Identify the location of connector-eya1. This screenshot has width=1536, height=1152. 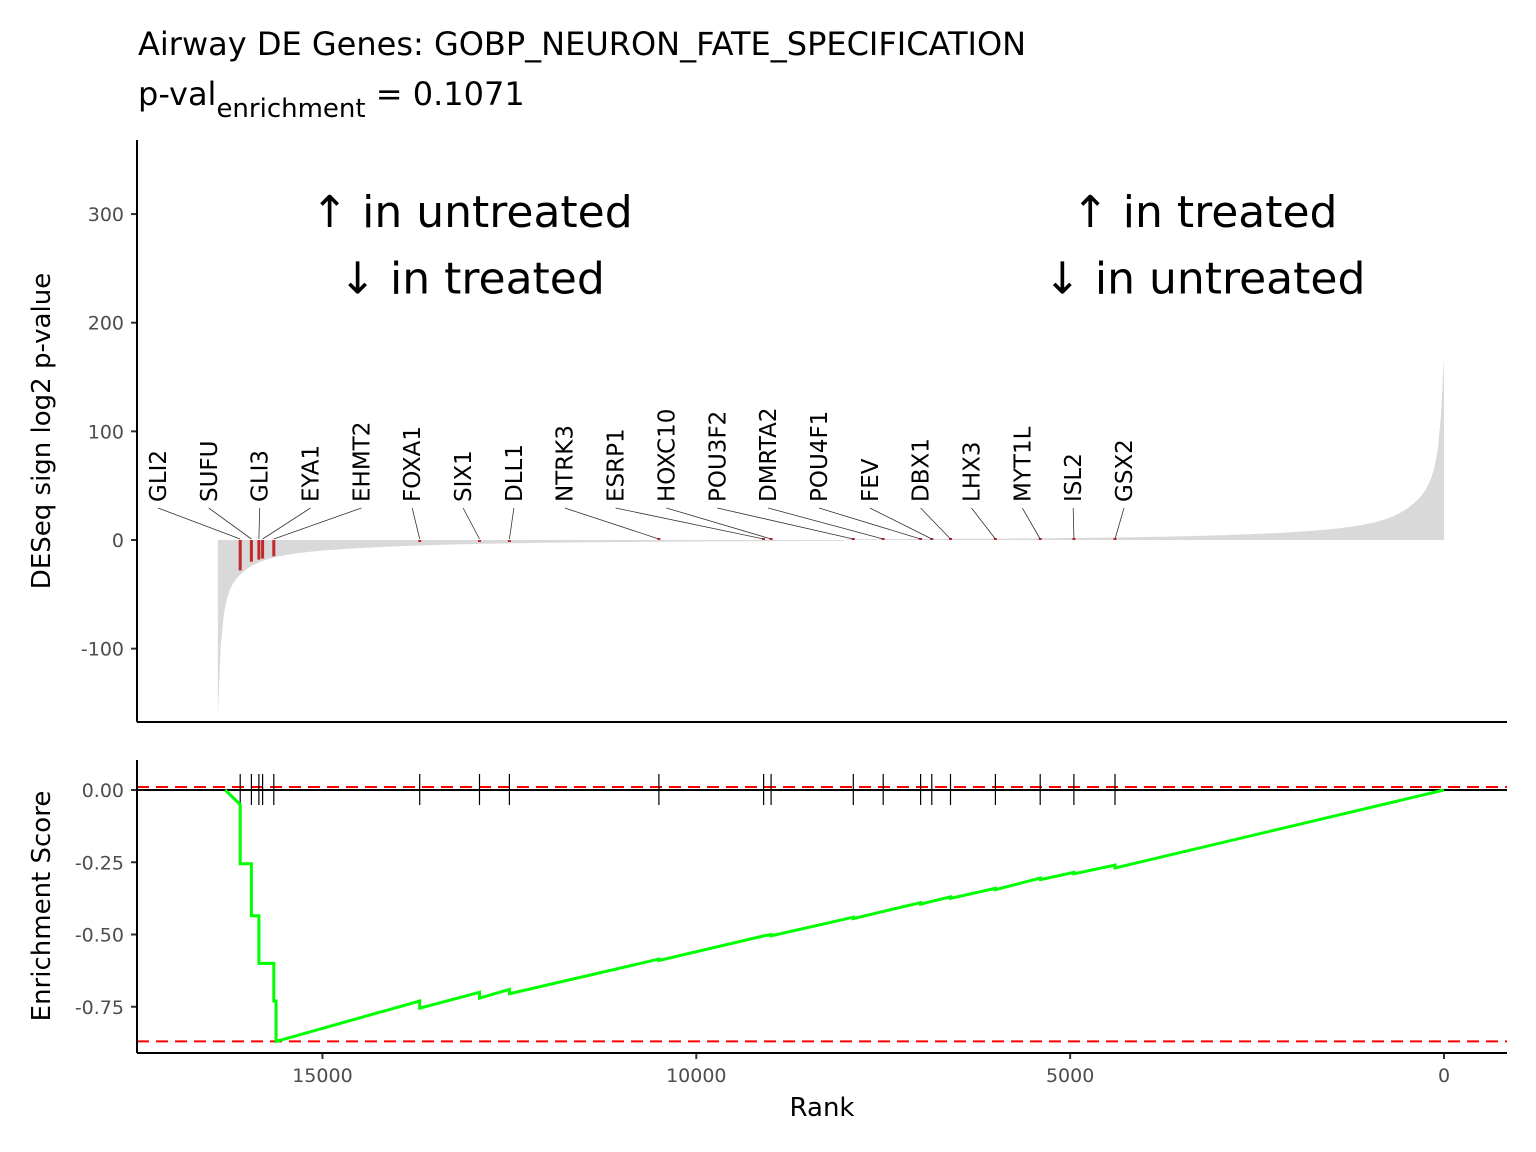
(286, 523).